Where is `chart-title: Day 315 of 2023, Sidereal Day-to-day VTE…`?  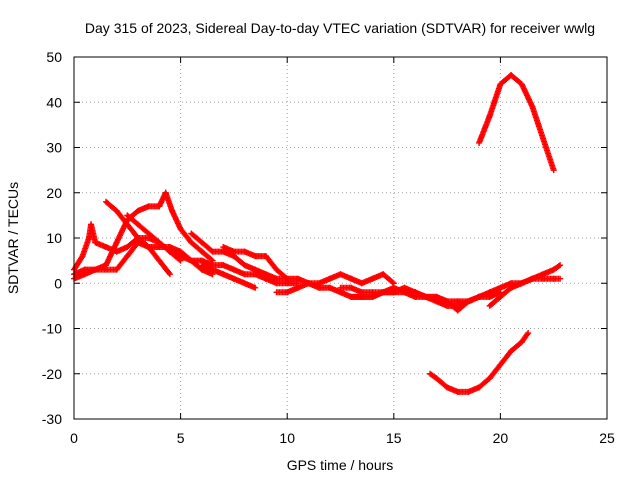 chart-title: Day 315 of 2023, Sidereal Day-to-day VTE… is located at coordinates (340, 28).